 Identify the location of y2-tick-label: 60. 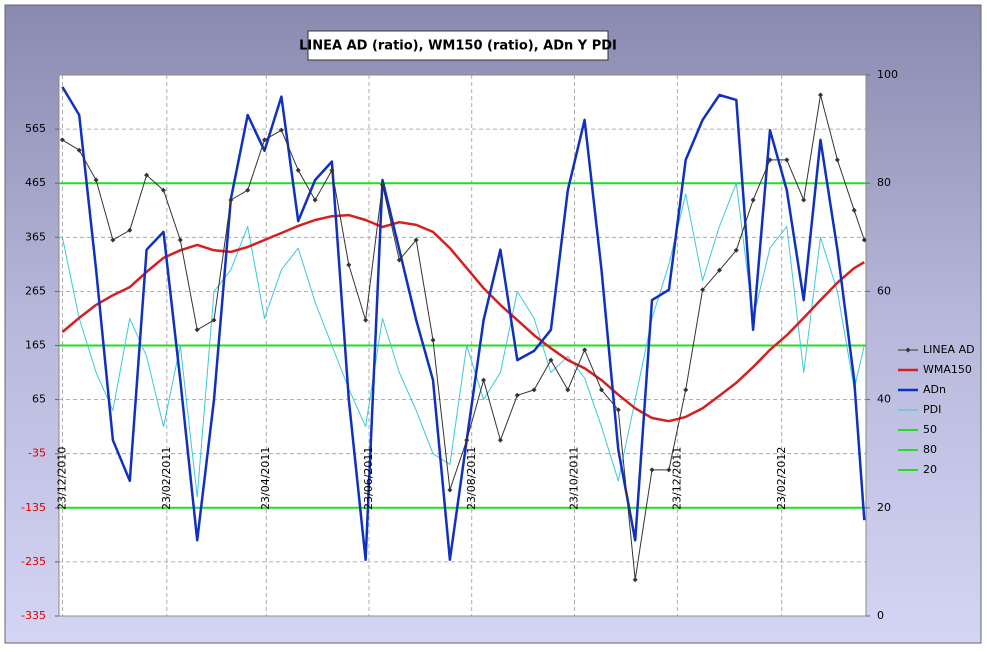
(884, 290).